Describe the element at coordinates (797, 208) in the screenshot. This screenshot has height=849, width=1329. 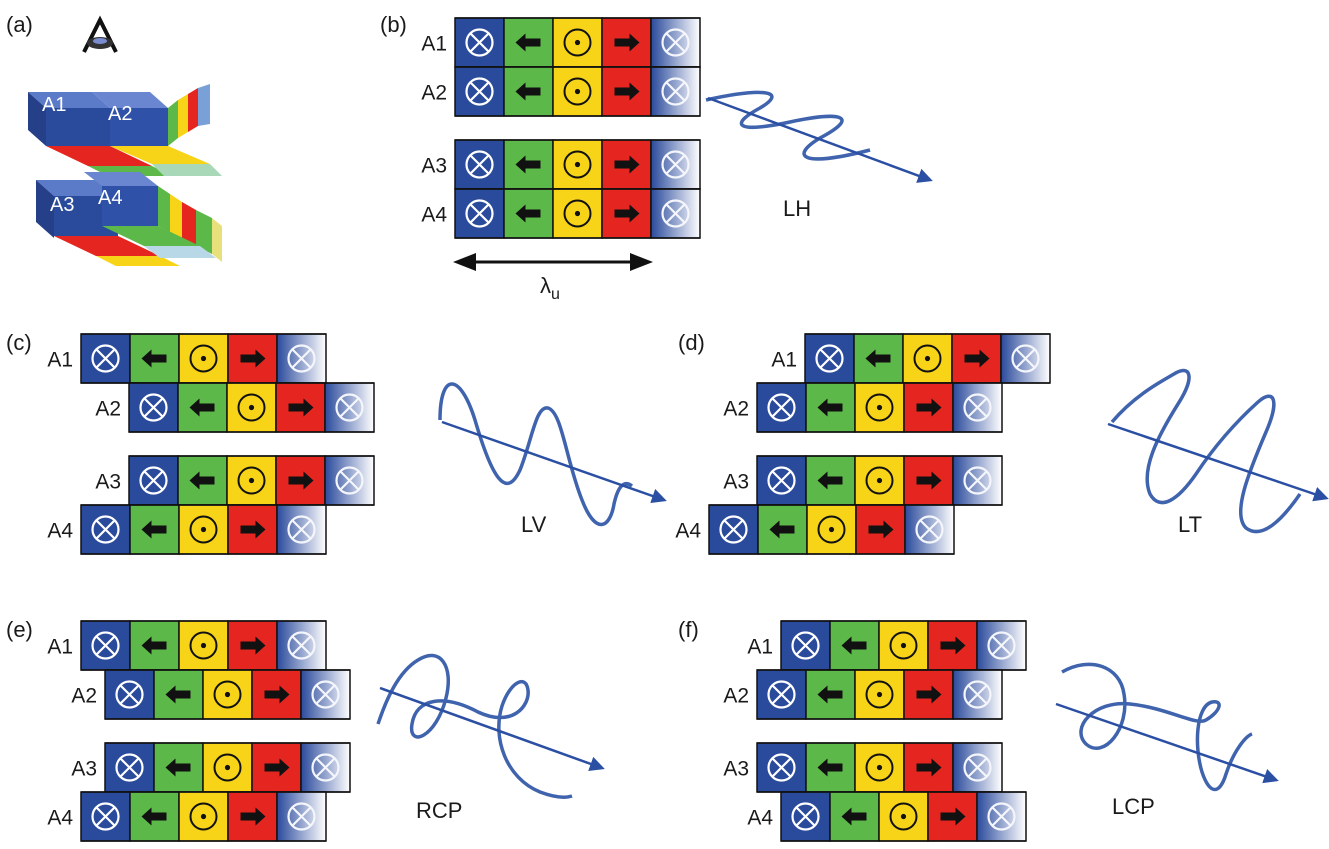
I see `polarization-label-lh: LH` at that location.